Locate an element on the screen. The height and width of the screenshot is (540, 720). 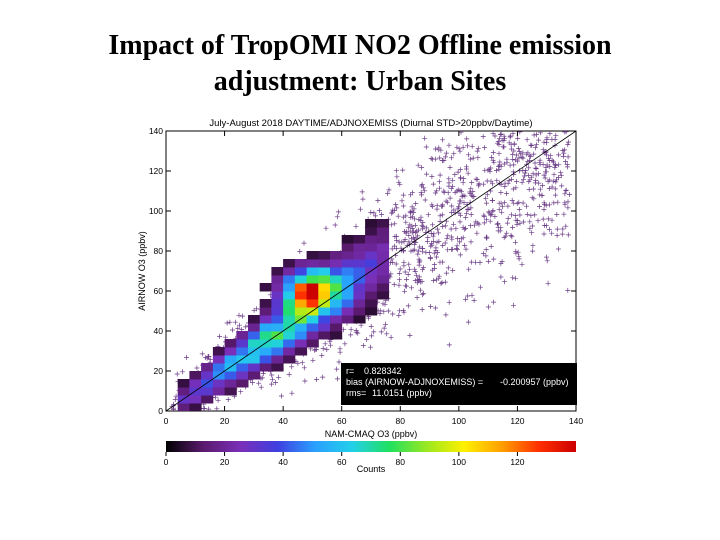
colorbar-tick-label: 80 is located at coordinates (401, 462).